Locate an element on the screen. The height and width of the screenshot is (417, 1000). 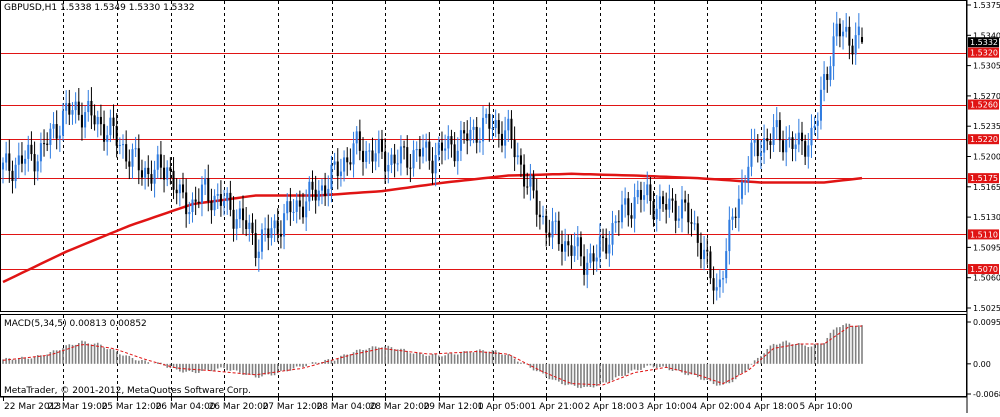
price-tick-label: 1.5095 is located at coordinates (986, 247).